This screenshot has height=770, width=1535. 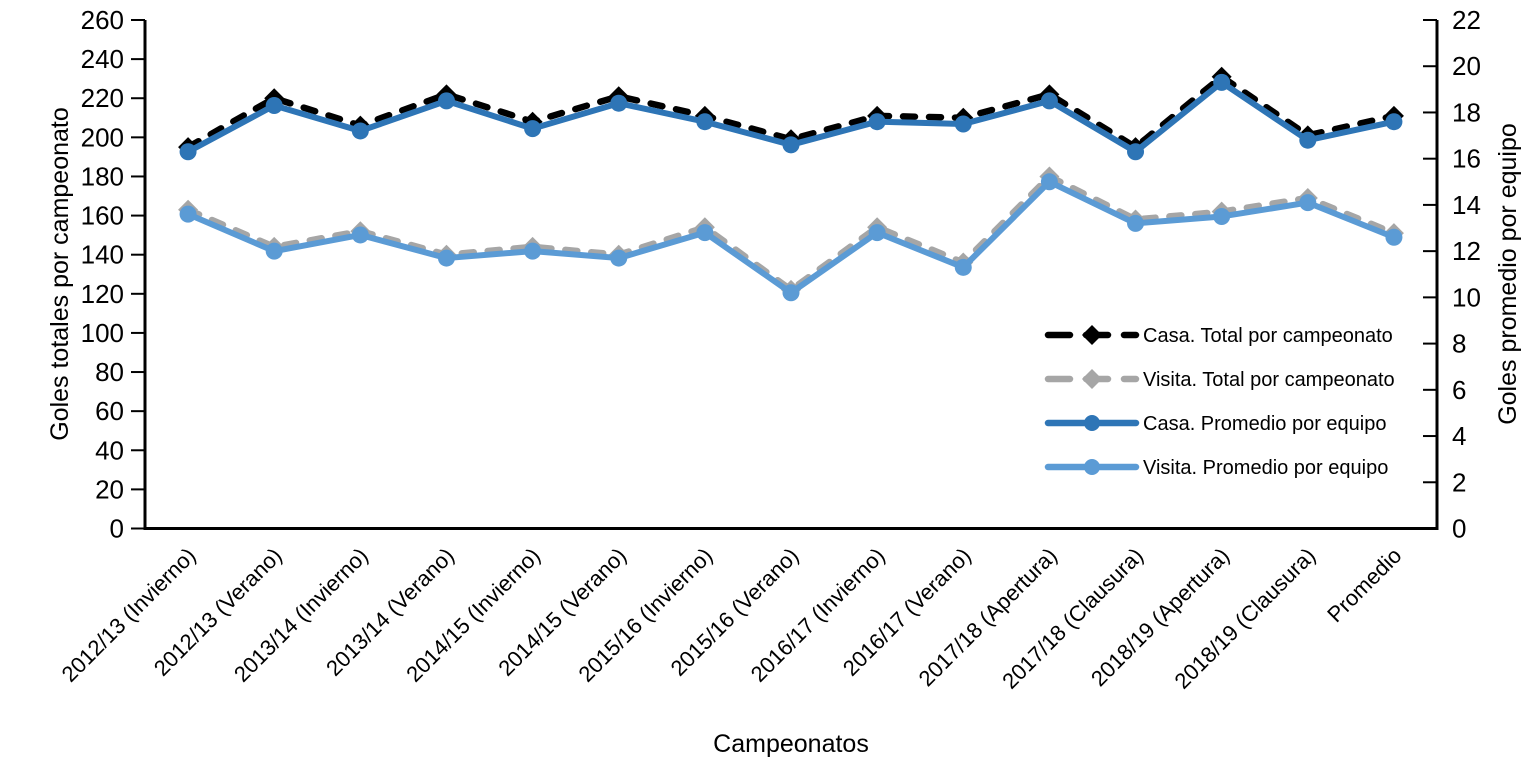 What do you see at coordinates (1466, 20) in the screenshot?
I see `y-right-tick-label: 22` at bounding box center [1466, 20].